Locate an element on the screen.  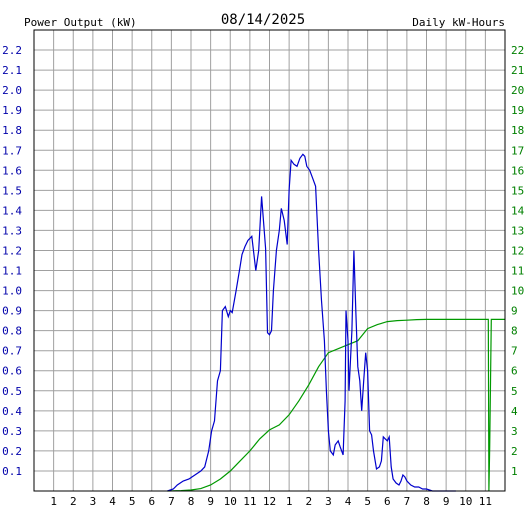
left-tick-label: 0.4 is located at coordinates (12, 411).